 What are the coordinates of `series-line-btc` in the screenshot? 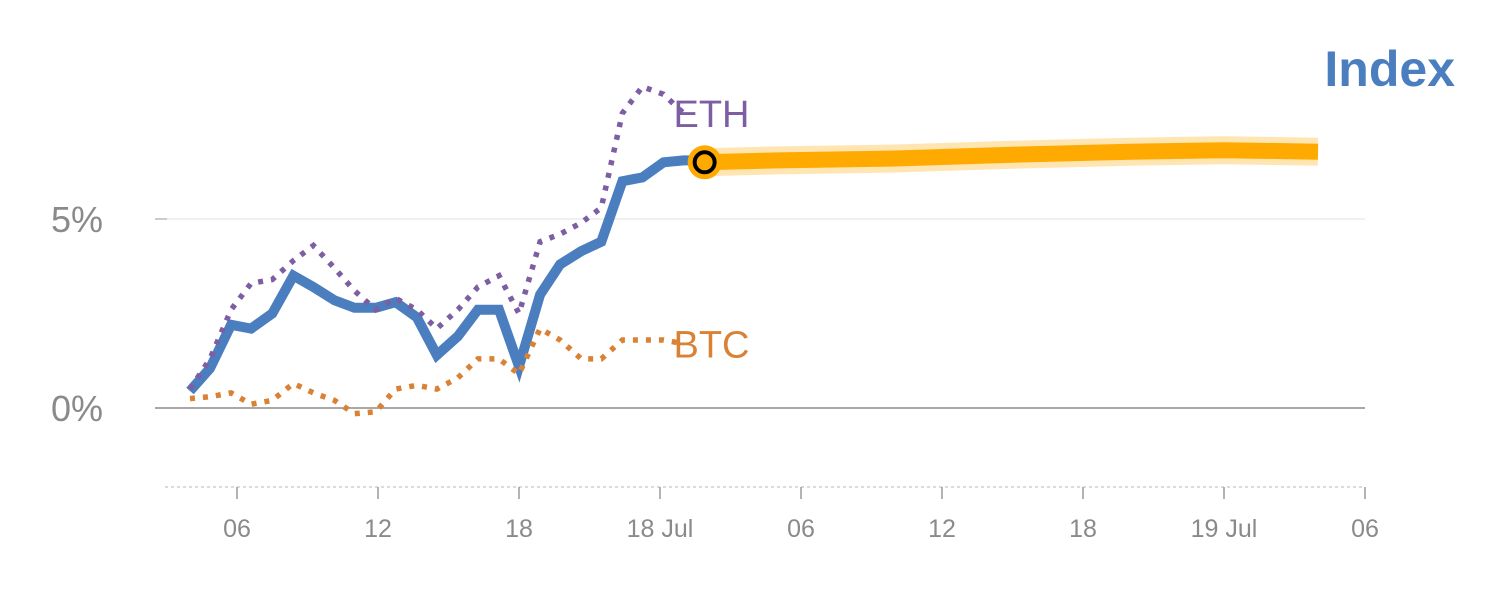 It's located at (437, 370).